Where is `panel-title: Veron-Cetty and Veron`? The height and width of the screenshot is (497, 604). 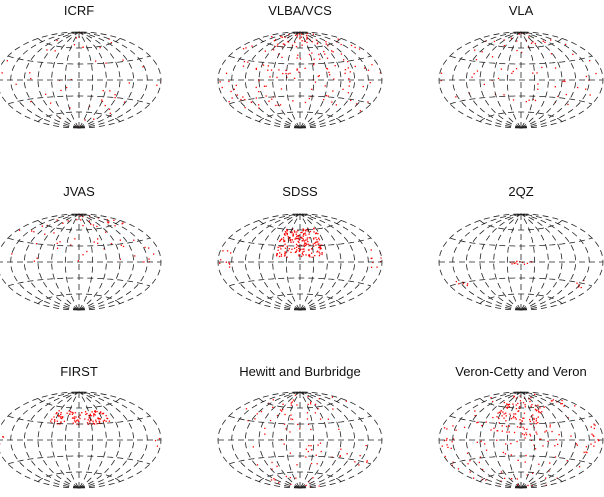 panel-title: Veron-Cetty and Veron is located at coordinates (521, 371).